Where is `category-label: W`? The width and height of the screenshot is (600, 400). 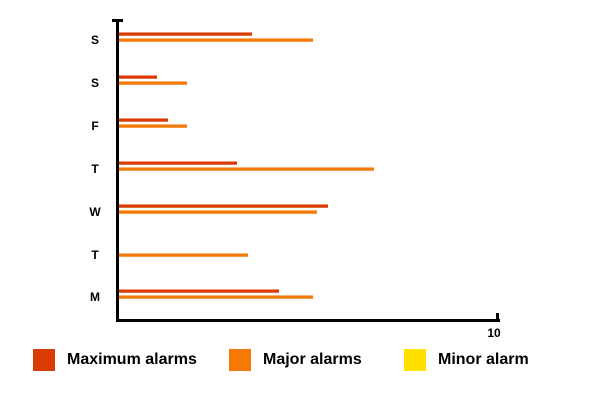
category-label: W is located at coordinates (95, 211).